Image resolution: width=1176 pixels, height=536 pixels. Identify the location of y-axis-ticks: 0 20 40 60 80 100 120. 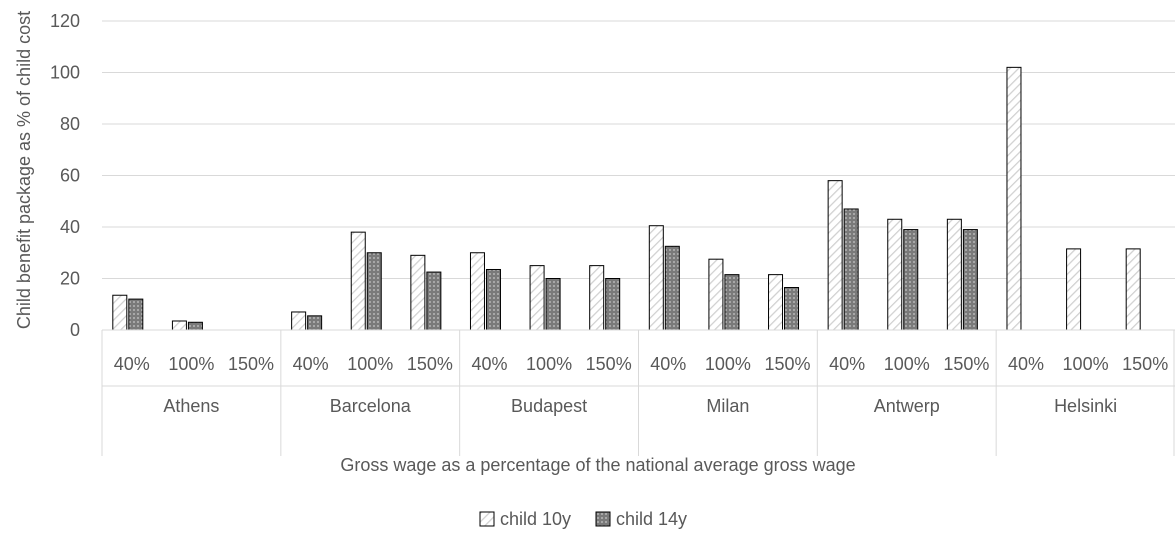
(65, 175).